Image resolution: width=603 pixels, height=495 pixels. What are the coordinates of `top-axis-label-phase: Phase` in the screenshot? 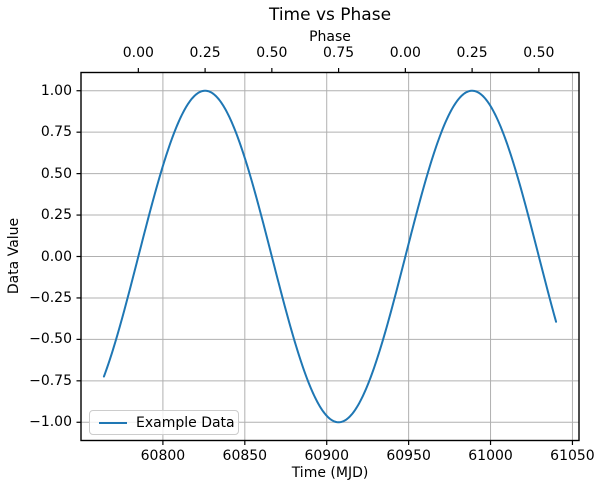 It's located at (330, 37).